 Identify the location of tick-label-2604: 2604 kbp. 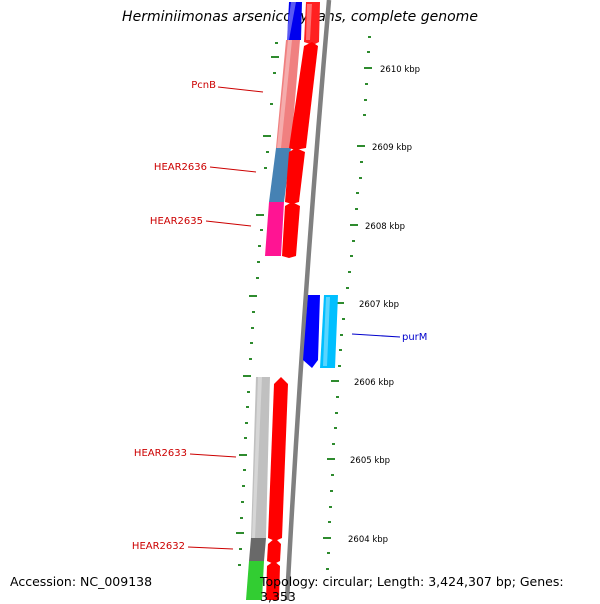
(368, 540).